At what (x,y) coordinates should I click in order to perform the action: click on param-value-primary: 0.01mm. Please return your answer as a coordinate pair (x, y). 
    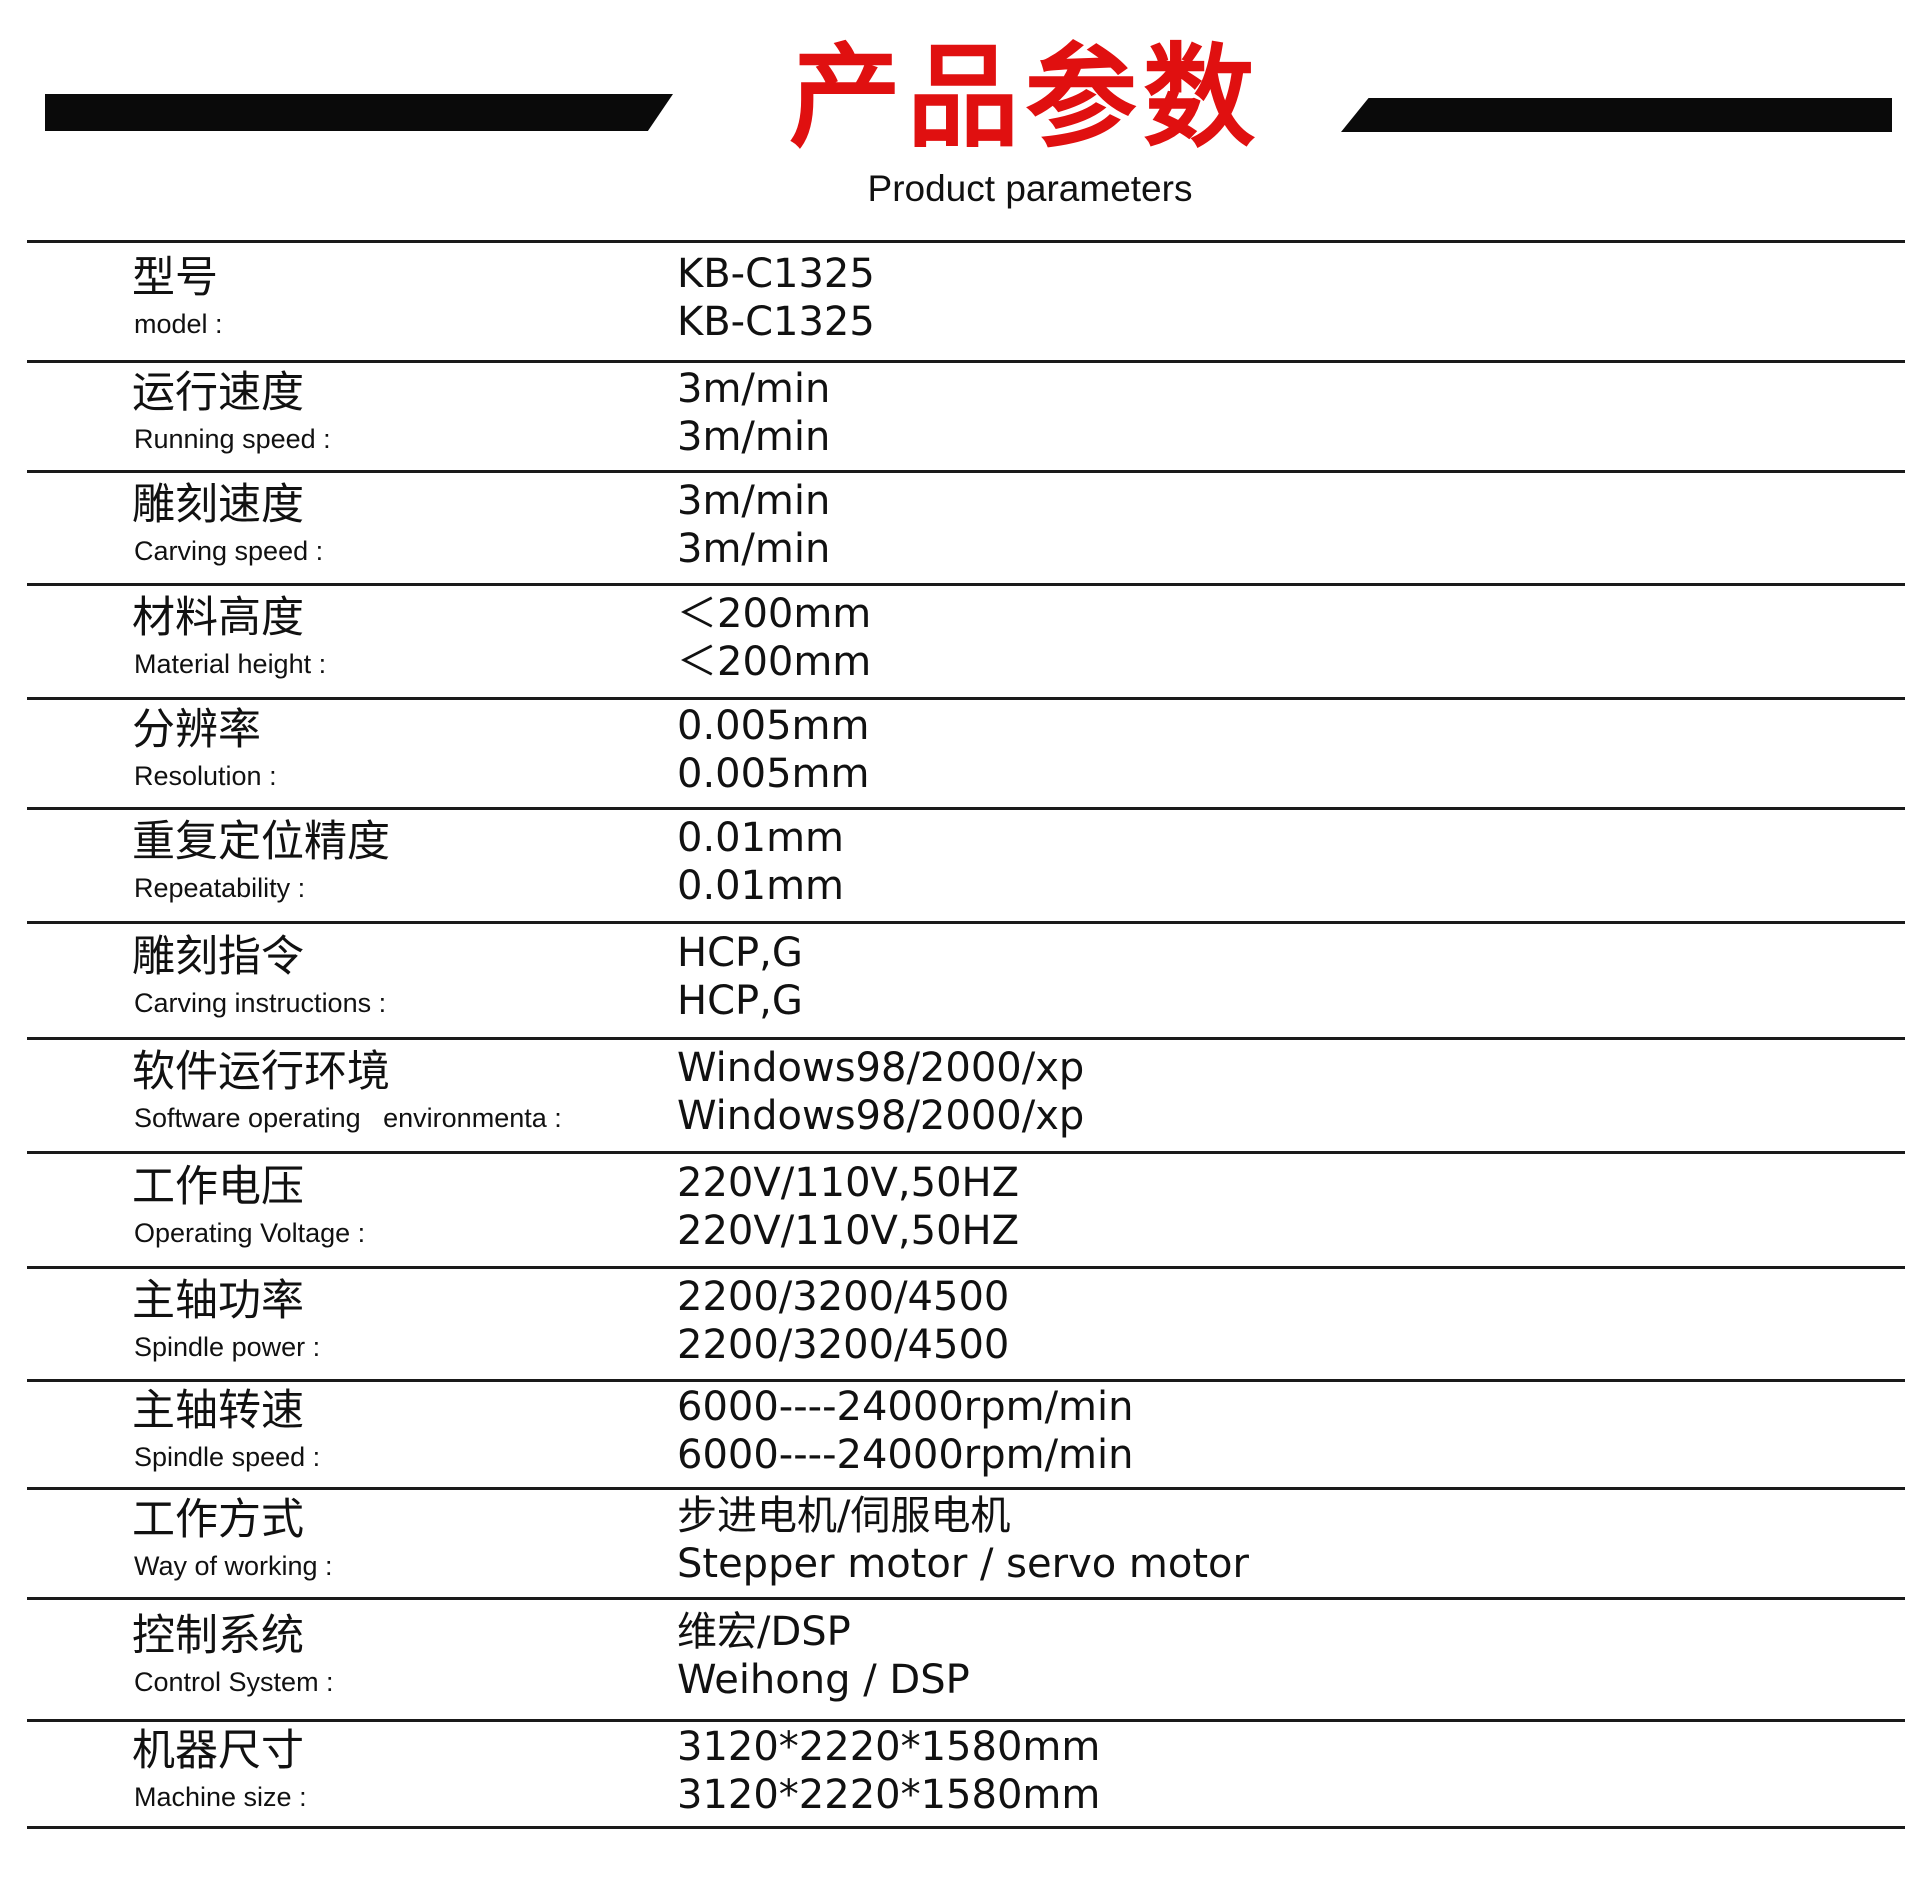
    Looking at the image, I should click on (760, 838).